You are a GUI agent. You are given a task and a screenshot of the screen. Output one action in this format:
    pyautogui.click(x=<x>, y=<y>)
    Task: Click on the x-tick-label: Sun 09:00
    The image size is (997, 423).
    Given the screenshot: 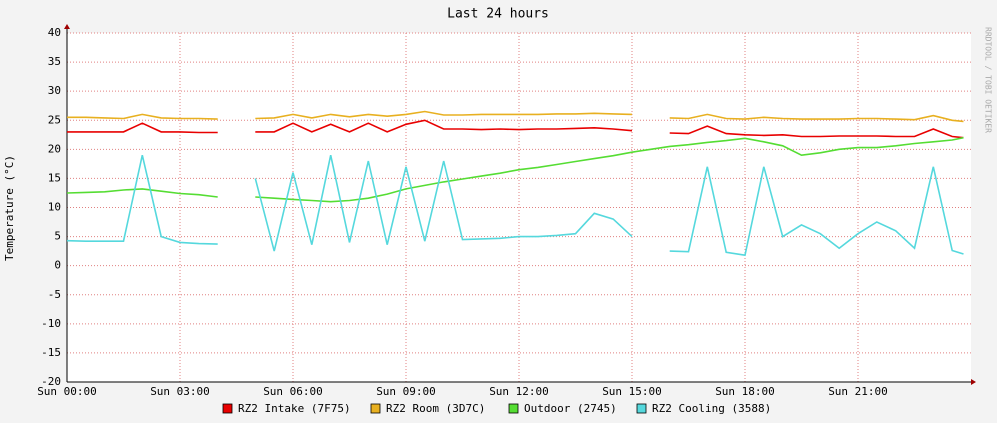 What is the action you would take?
    pyautogui.click(x=406, y=391)
    